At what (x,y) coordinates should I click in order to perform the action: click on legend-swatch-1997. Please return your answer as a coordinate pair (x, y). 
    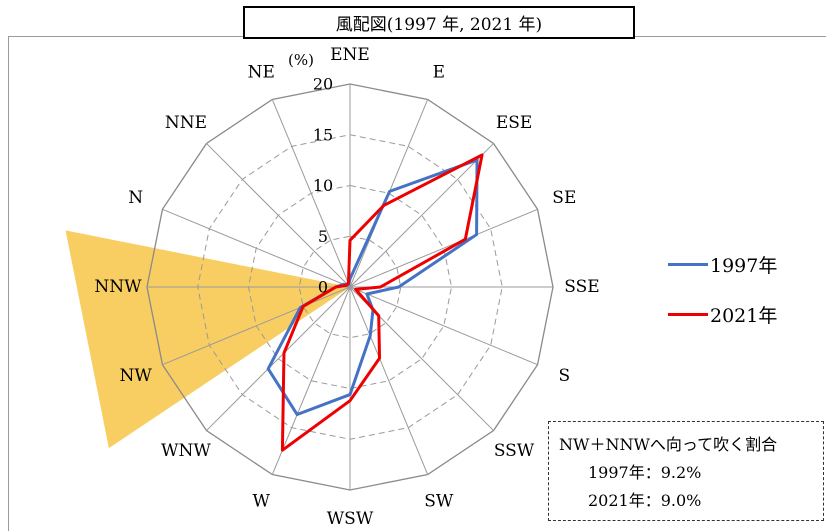
    Looking at the image, I should click on (688, 264).